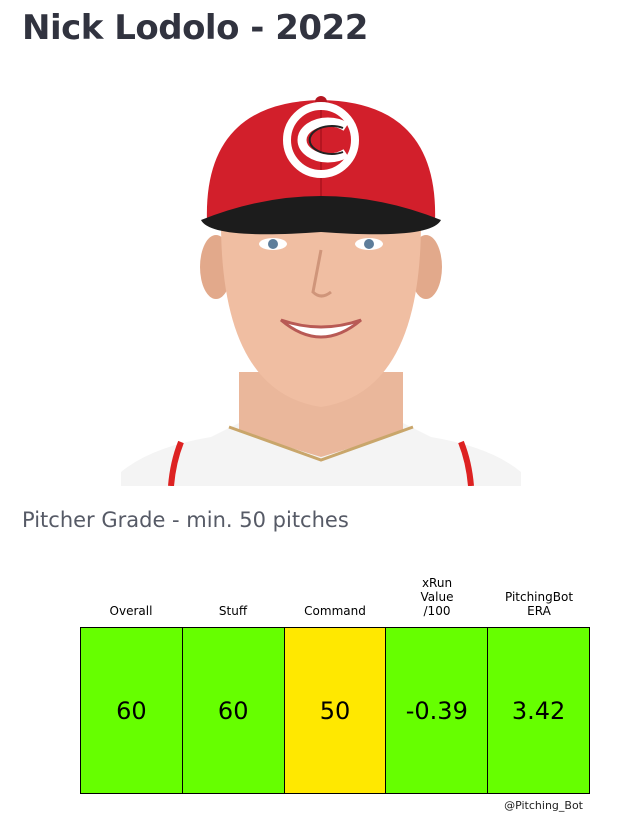 The image size is (619, 824). I want to click on credit-label: @Pitching_Bot, so click(543, 805).